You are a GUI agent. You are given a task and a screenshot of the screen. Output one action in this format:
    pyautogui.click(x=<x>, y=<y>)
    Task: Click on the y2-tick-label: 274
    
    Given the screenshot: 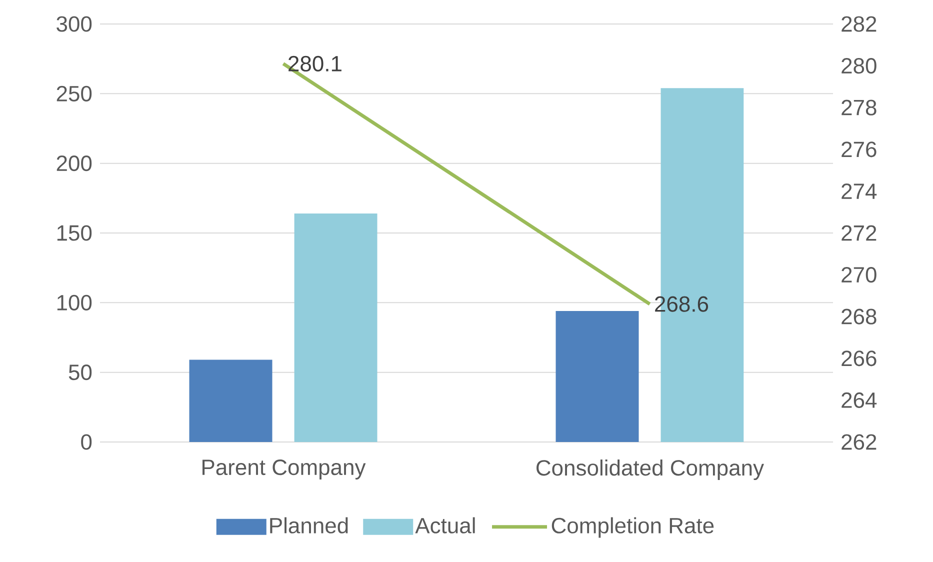 What is the action you would take?
    pyautogui.click(x=859, y=191)
    